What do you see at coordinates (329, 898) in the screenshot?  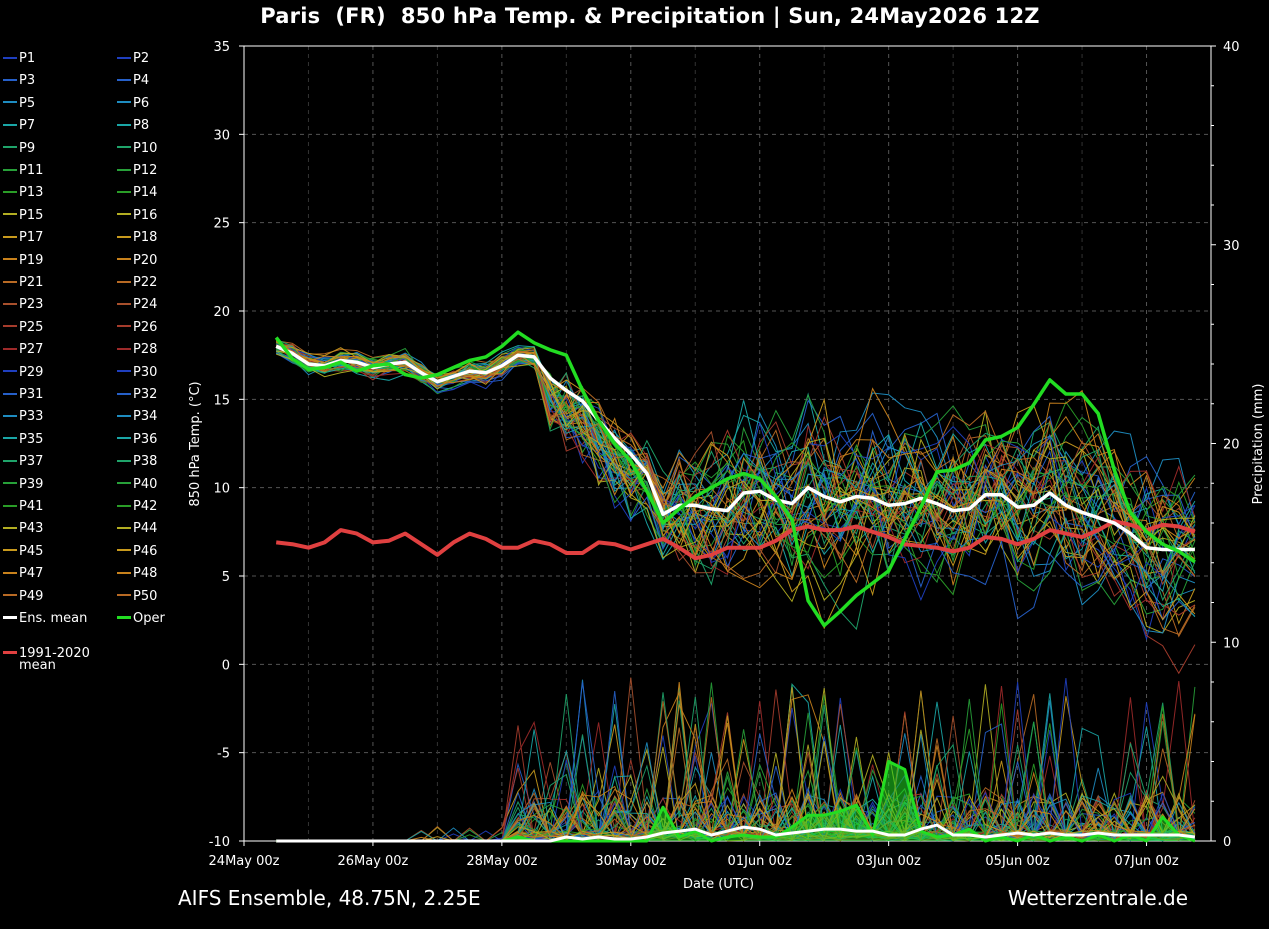 I see `model-info: AIFS Ensemble, 48.75N, 2.25E` at bounding box center [329, 898].